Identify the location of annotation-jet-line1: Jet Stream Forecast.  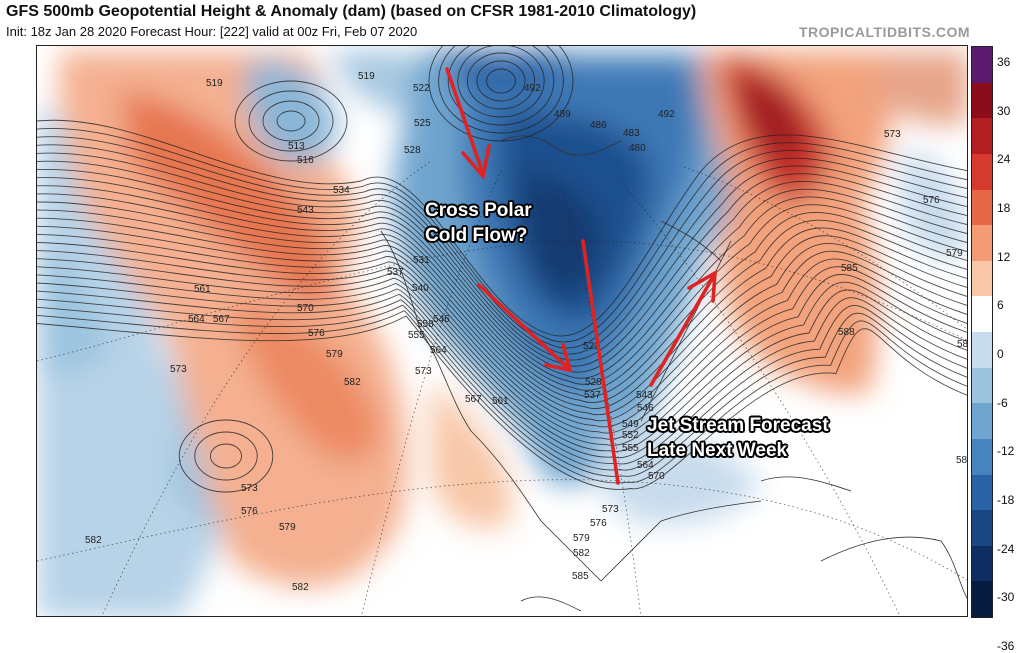
(738, 425).